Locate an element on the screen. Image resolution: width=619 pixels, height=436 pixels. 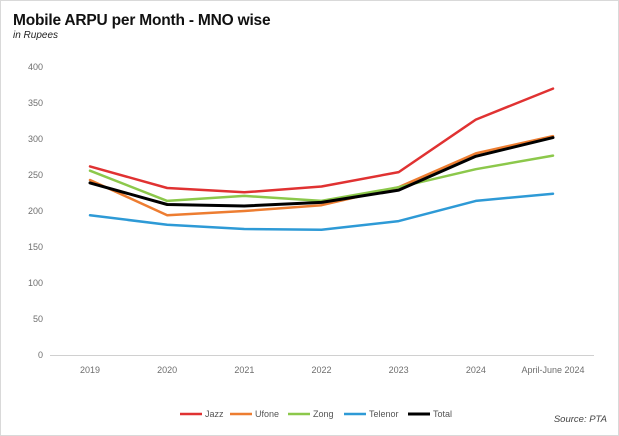
chart-subtitle: in Rupees is located at coordinates (36, 35).